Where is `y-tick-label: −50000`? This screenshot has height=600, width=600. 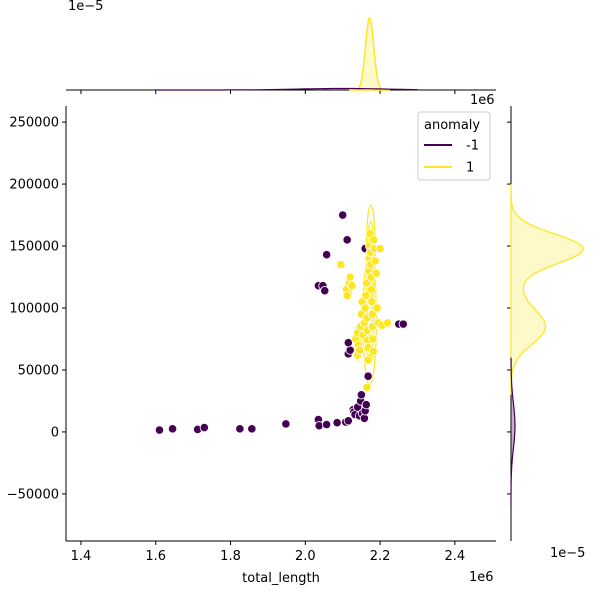 y-tick-label: −50000 is located at coordinates (33, 494).